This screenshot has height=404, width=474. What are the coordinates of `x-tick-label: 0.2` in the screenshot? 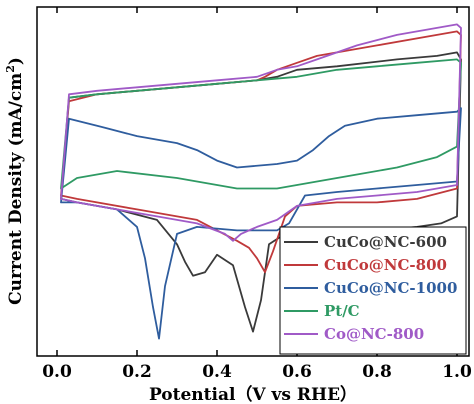 It's located at (137, 372).